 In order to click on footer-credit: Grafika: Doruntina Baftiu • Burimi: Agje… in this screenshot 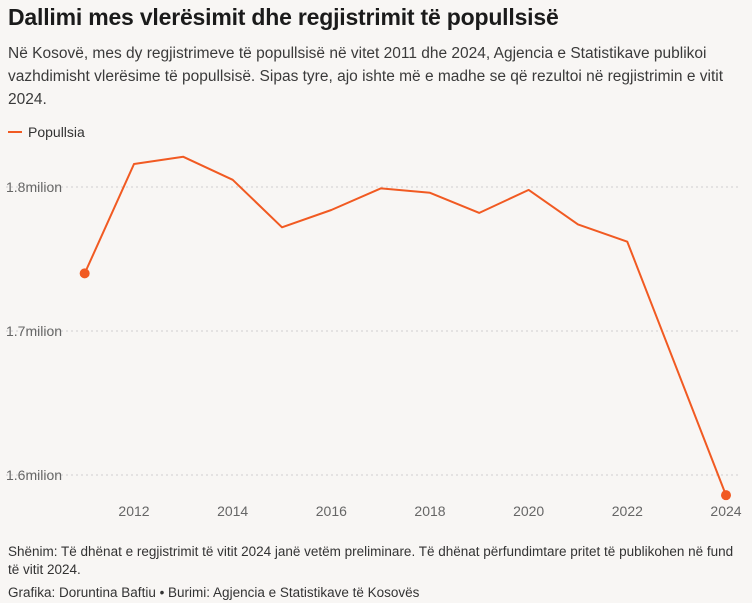, I will do `click(214, 592)`.